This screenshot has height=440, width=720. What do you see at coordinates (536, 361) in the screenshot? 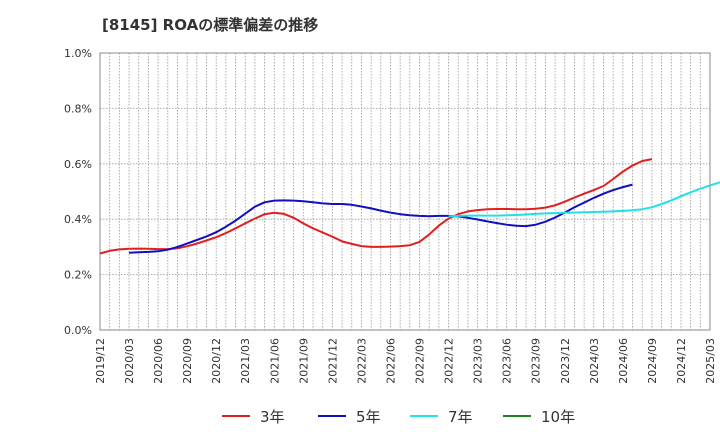
I see `x-tick-label: 2023/09` at bounding box center [536, 361].